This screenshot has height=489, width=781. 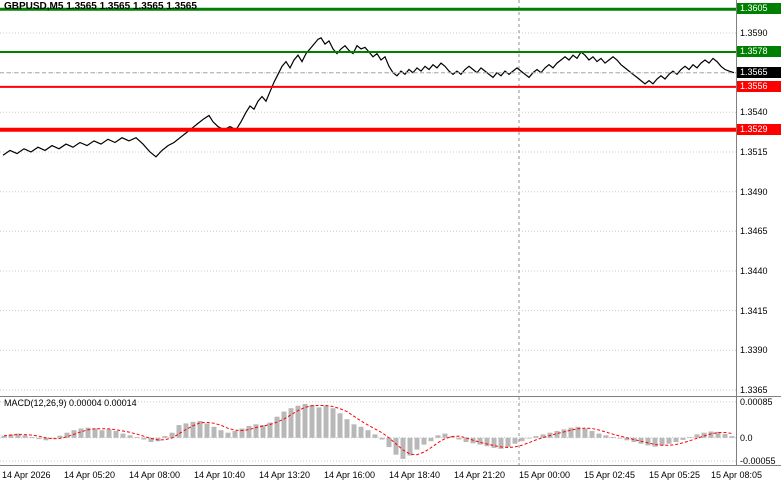 What do you see at coordinates (754, 33) in the screenshot?
I see `price-tick-label: 1.3590` at bounding box center [754, 33].